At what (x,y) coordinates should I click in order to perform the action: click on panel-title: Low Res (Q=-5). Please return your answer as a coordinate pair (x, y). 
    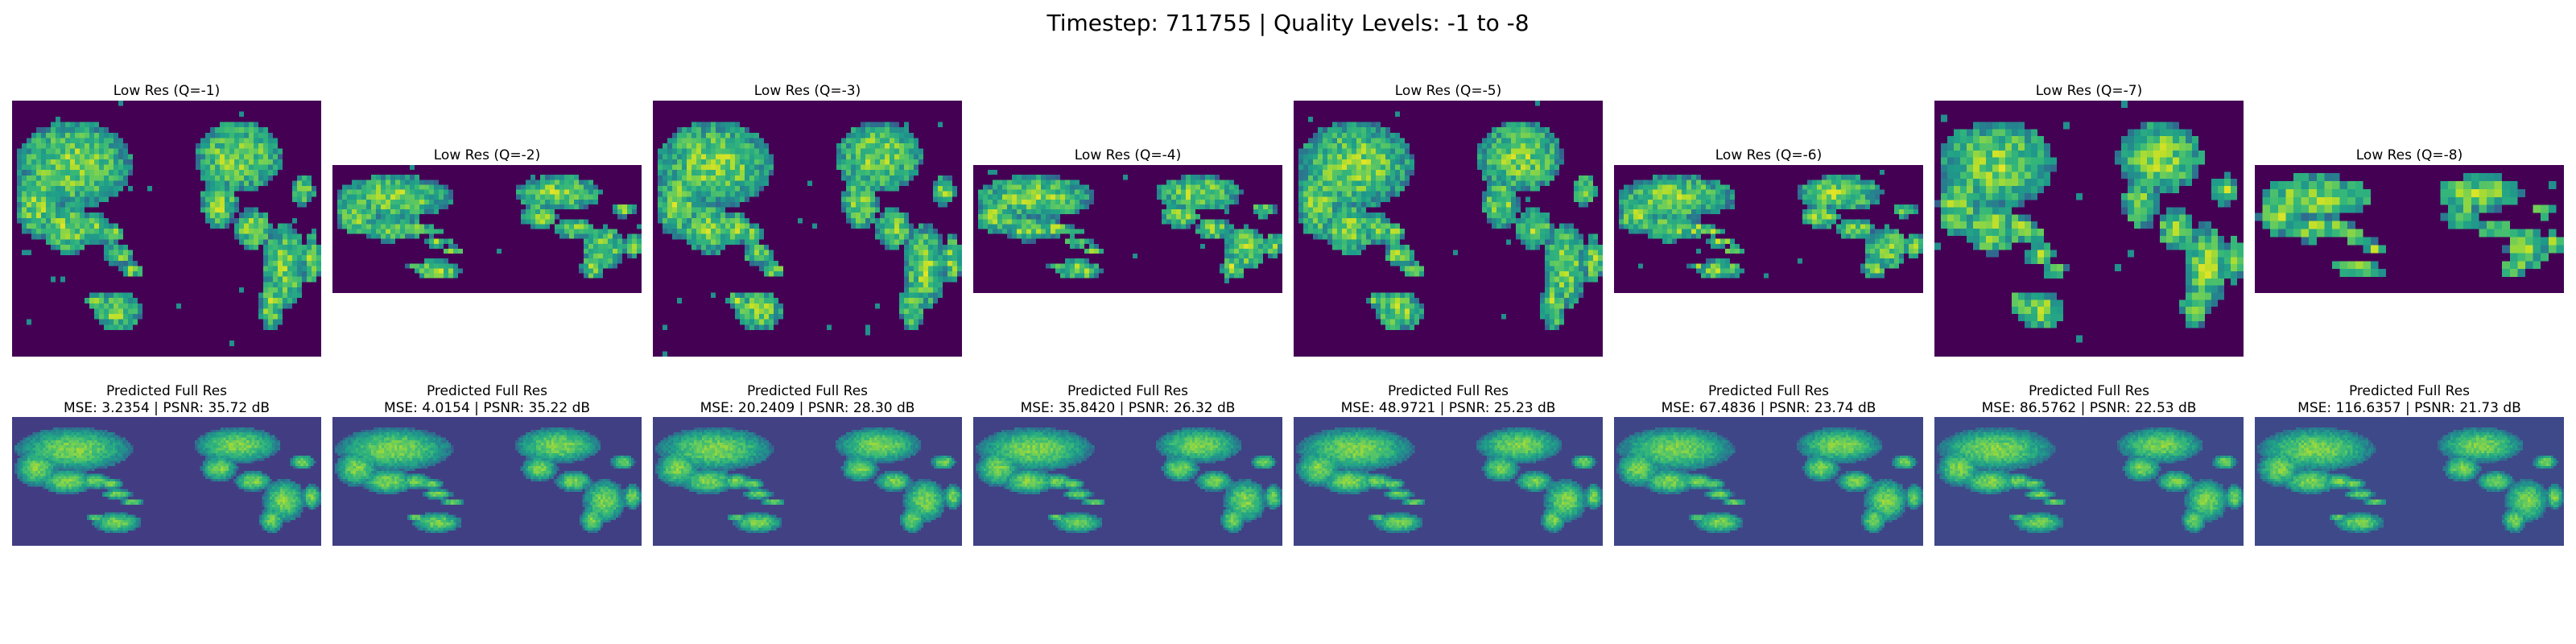
    Looking at the image, I should click on (1448, 91).